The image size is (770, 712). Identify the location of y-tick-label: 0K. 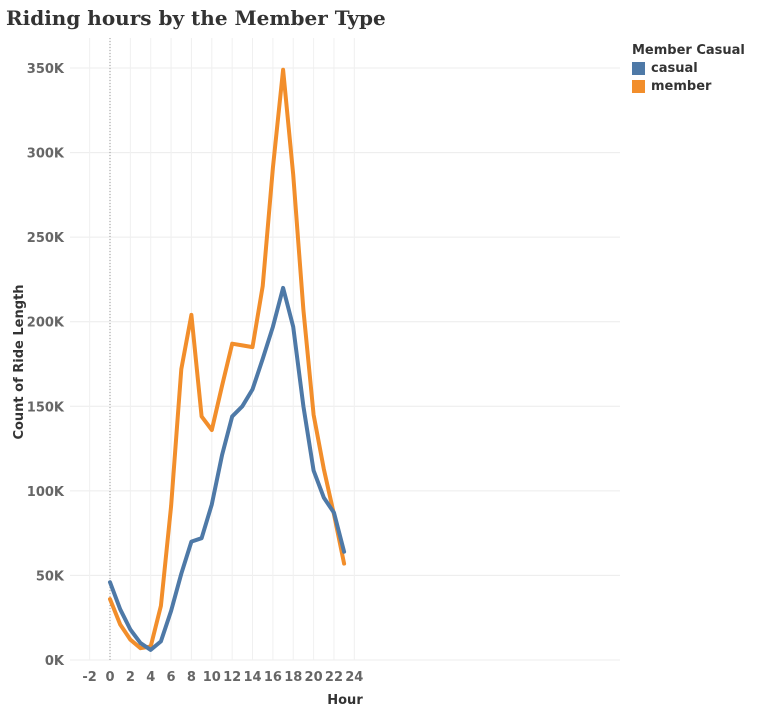
(55, 661).